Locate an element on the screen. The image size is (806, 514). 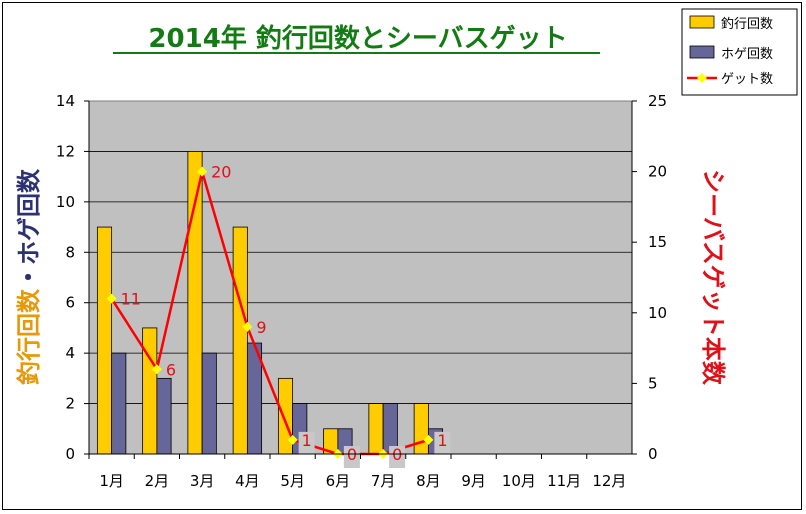
catch-data-label: 6 is located at coordinates (171, 369).